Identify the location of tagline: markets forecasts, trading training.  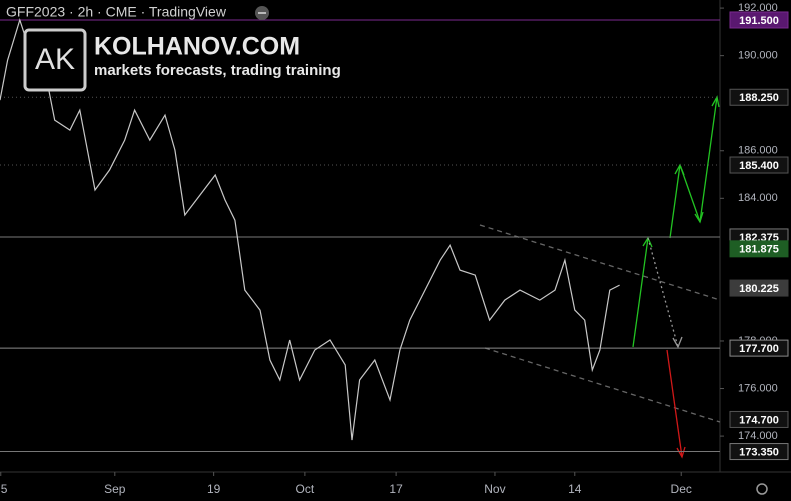
(217, 70).